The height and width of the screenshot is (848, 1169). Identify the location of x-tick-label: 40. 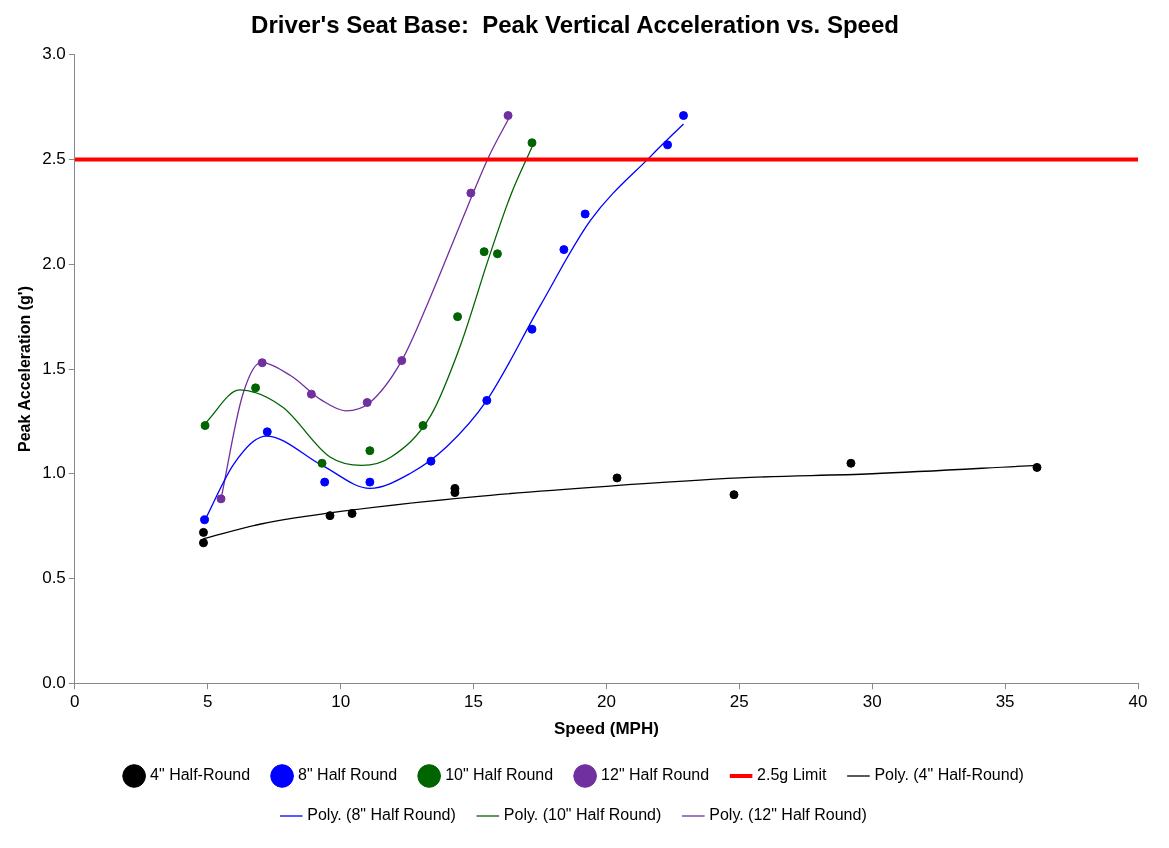
(1138, 702).